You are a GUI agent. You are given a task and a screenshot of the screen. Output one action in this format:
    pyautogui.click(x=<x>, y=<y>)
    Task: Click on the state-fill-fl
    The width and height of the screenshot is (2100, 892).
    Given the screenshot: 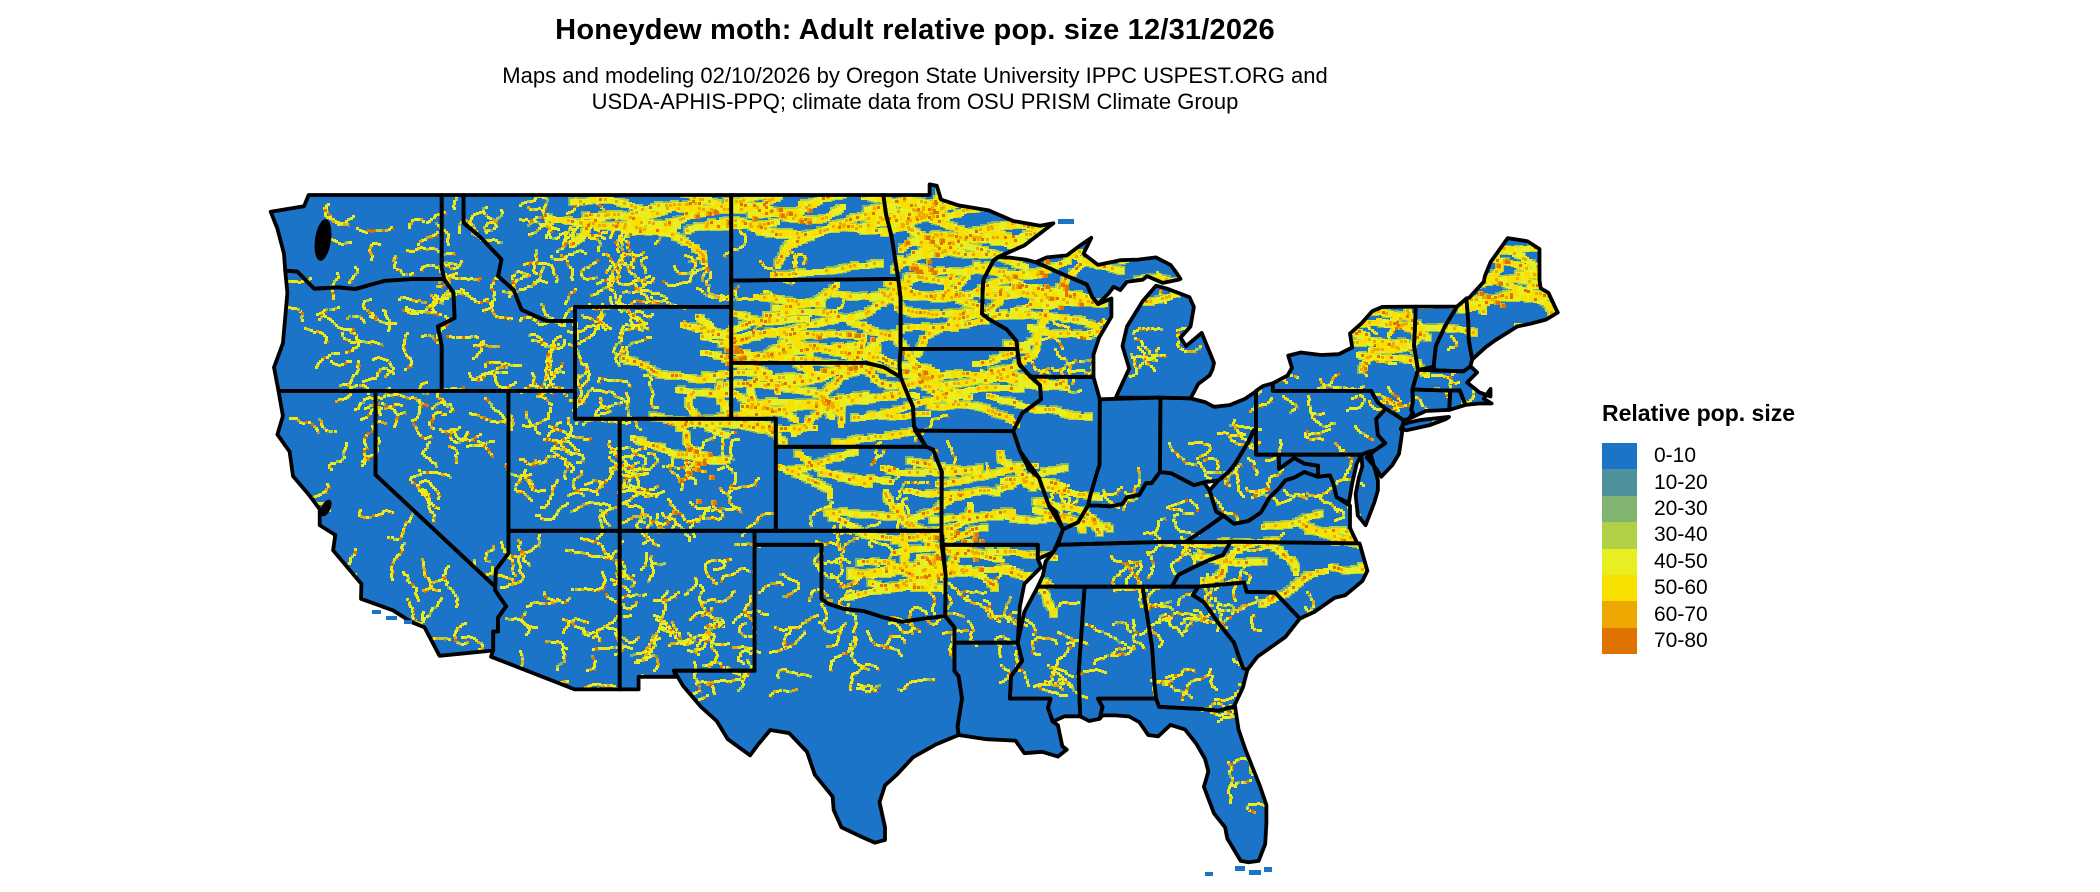 What is the action you would take?
    pyautogui.click(x=1182, y=780)
    